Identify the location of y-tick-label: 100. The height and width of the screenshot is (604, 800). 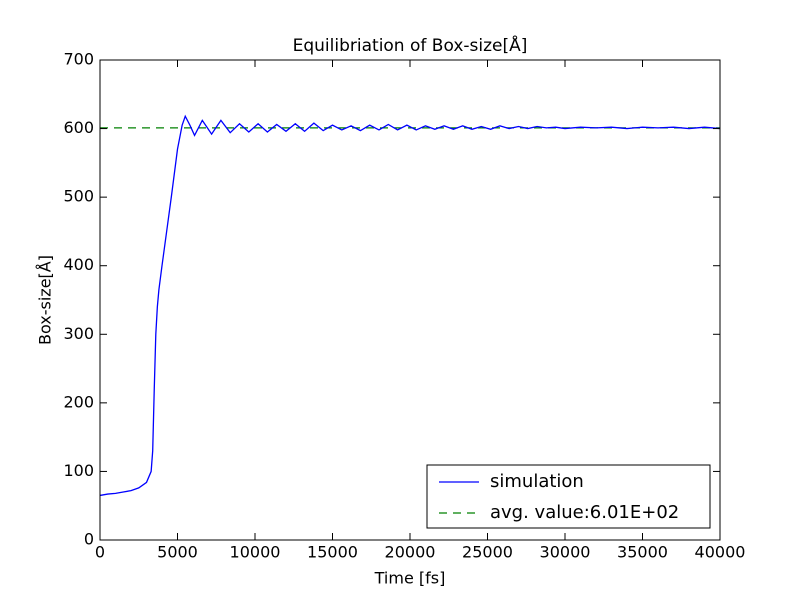
(78, 470).